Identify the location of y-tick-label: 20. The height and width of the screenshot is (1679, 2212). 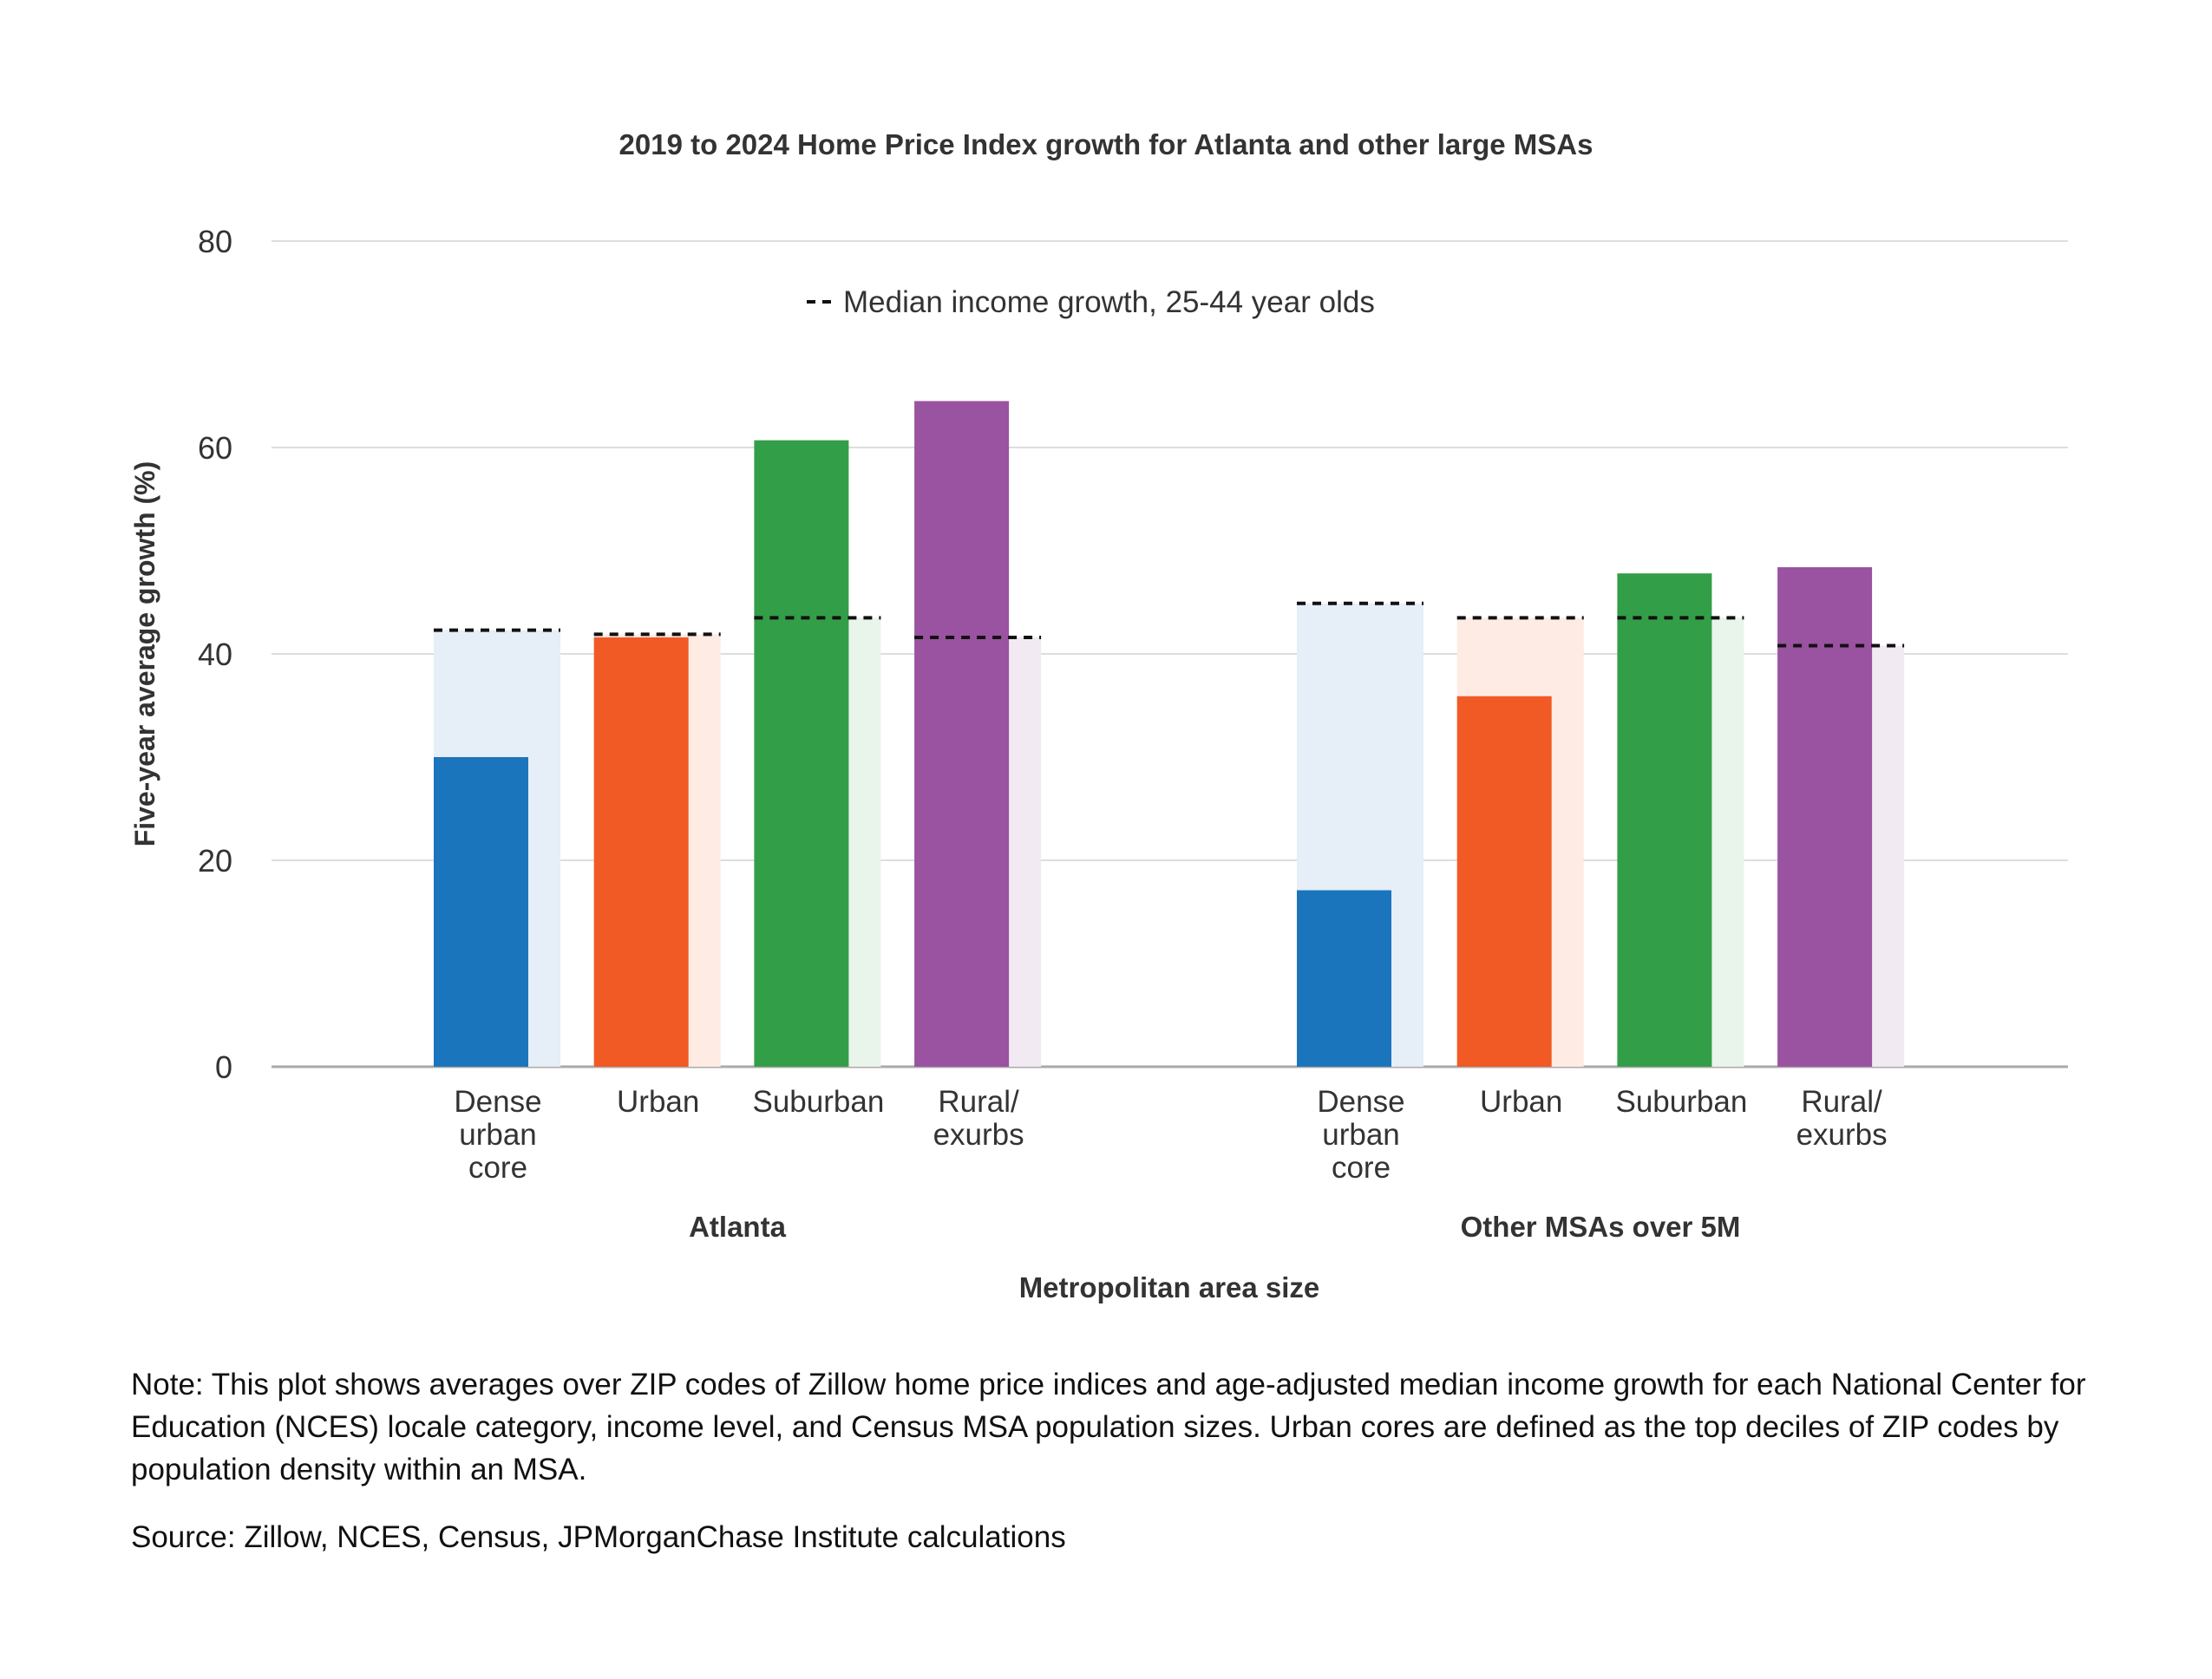
(215, 861).